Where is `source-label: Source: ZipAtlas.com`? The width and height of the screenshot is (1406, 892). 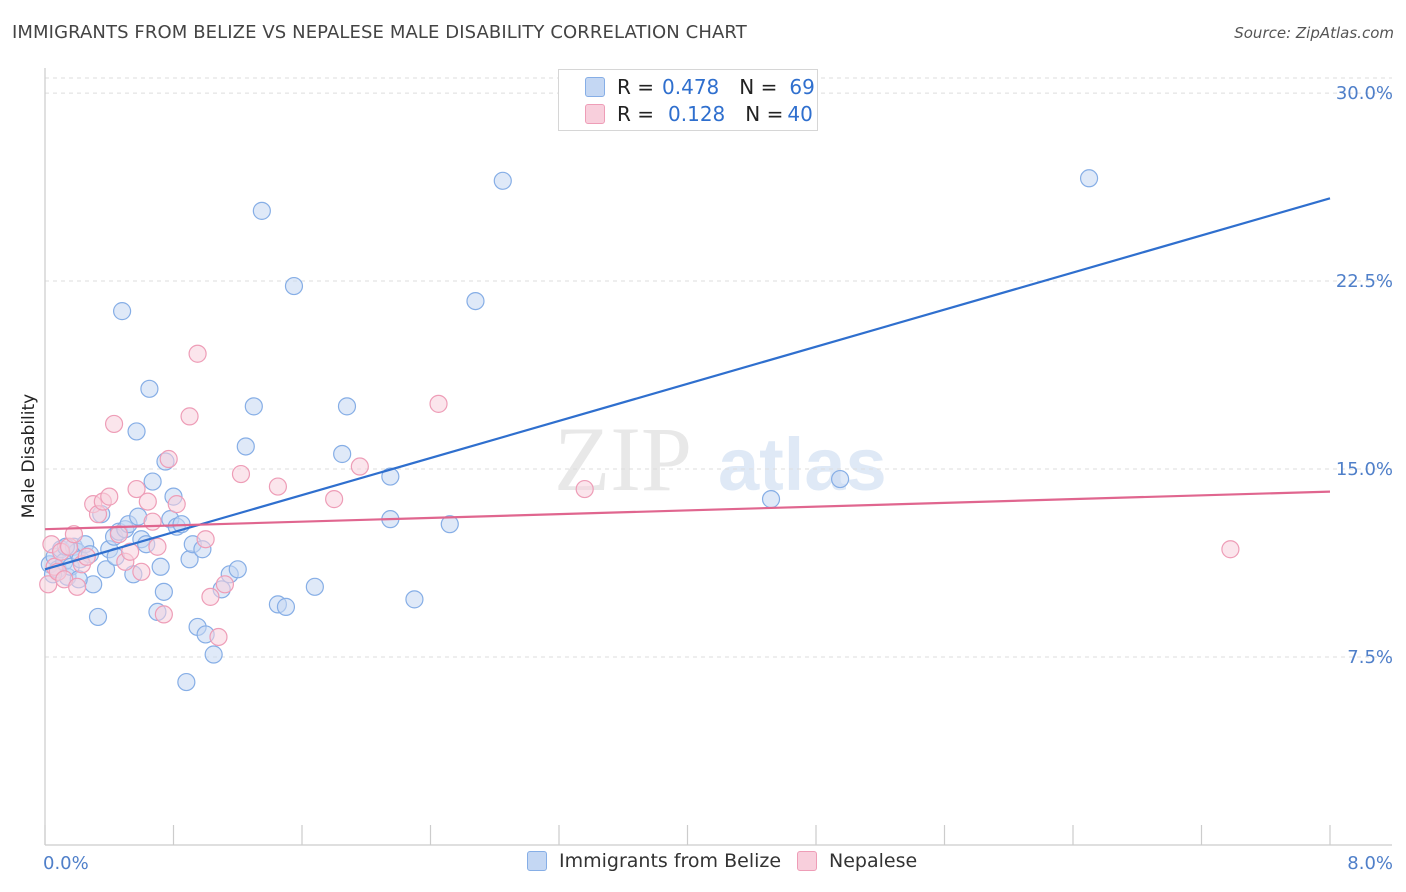
source-label: Source: ZipAtlas.com is located at coordinates (1314, 33).